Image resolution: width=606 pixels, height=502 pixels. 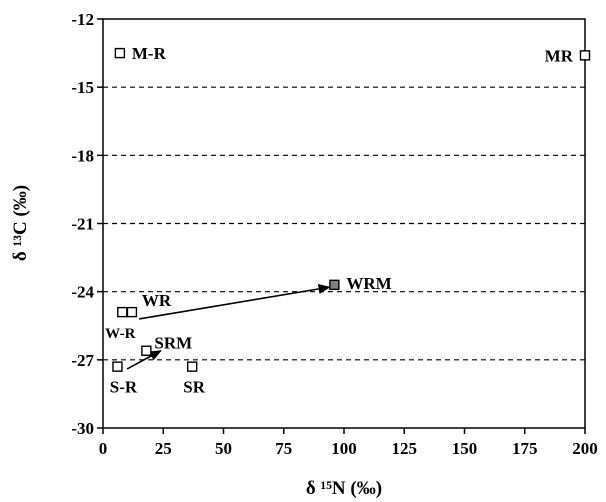 I want to click on y-tick-label: -18, so click(x=82, y=155).